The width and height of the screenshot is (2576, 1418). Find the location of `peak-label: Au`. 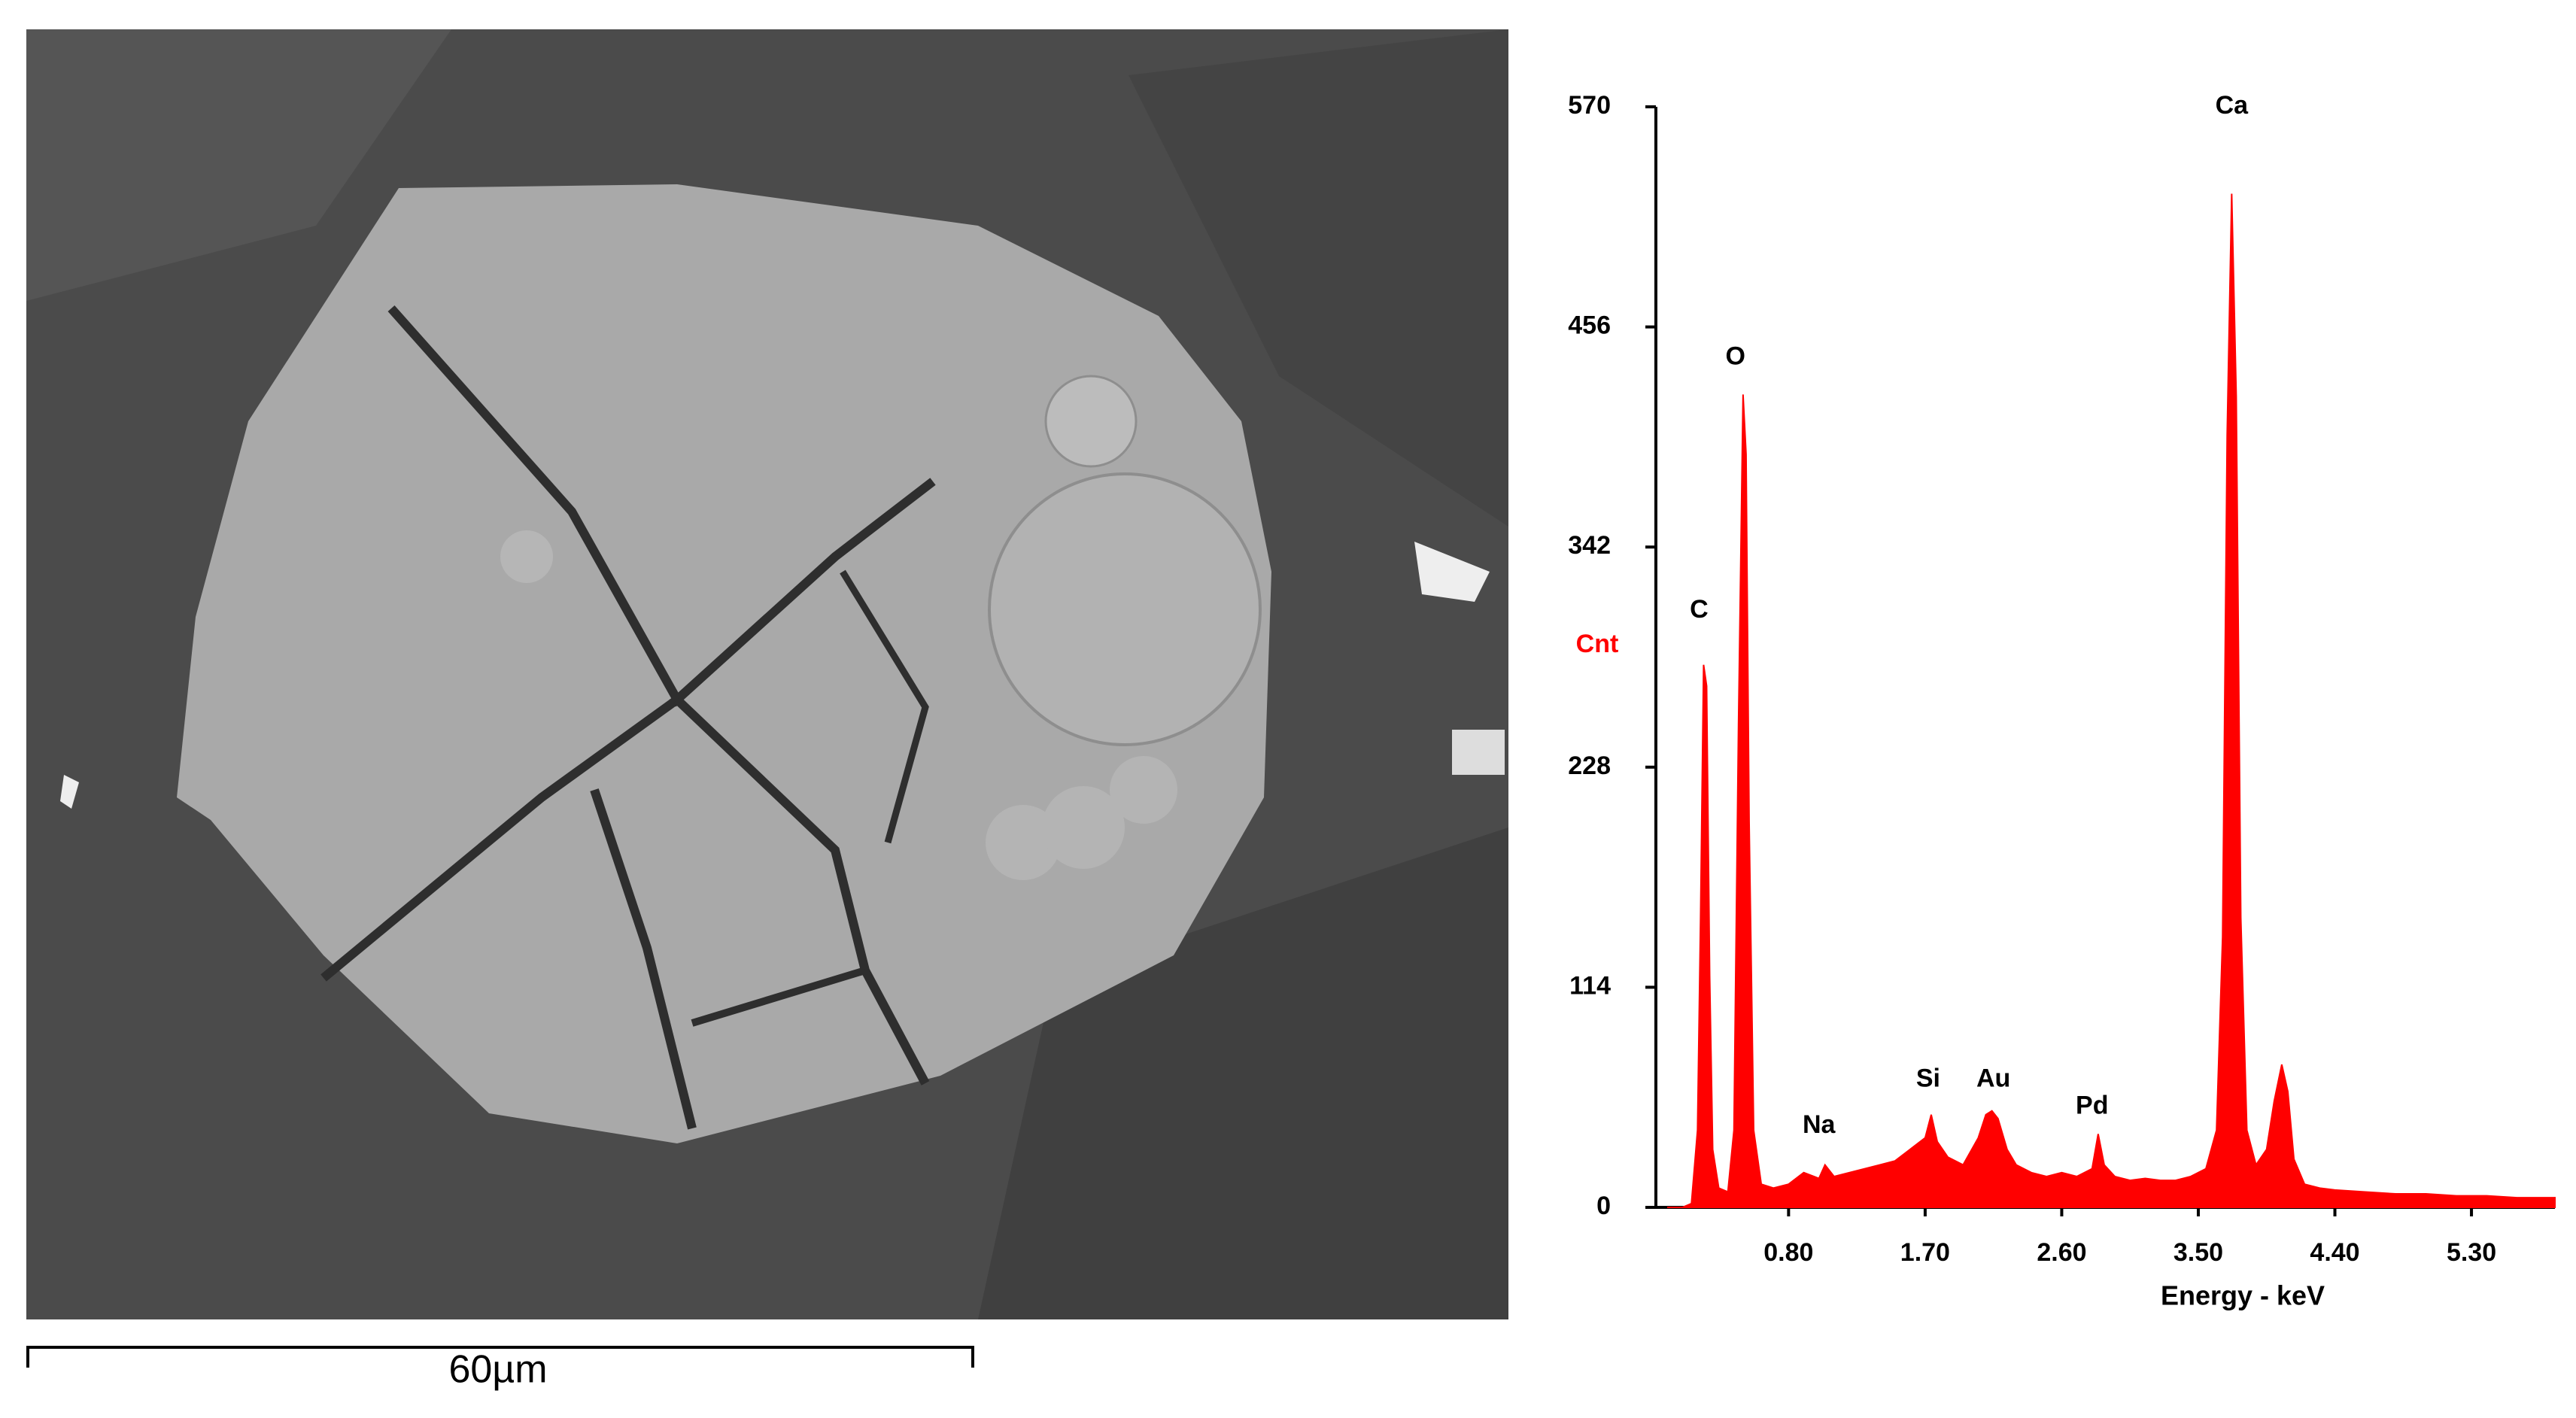

peak-label: Au is located at coordinates (1993, 1078).